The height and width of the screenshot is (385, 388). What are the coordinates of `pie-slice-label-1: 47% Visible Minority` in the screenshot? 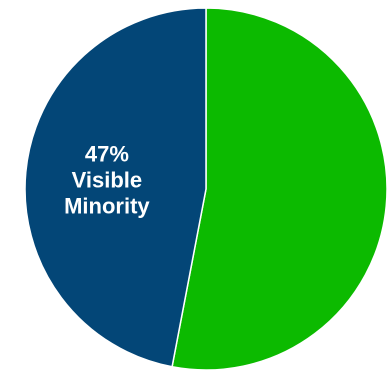 It's located at (107, 180).